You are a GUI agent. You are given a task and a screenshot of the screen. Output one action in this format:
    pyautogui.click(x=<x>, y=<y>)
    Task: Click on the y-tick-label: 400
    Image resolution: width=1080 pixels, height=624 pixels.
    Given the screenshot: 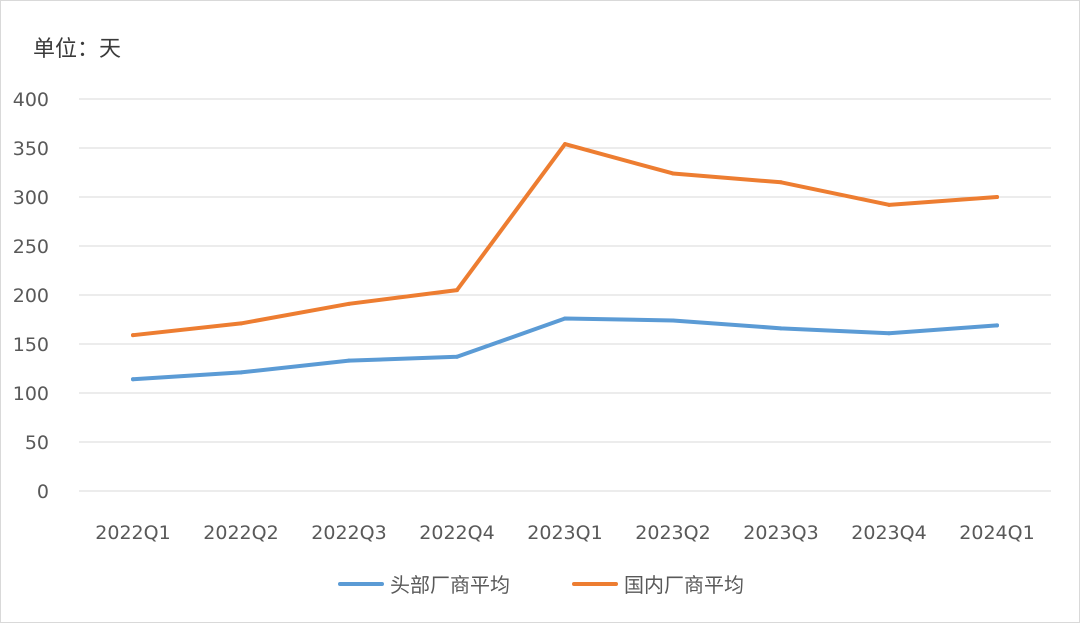 What is the action you would take?
    pyautogui.click(x=31, y=100)
    